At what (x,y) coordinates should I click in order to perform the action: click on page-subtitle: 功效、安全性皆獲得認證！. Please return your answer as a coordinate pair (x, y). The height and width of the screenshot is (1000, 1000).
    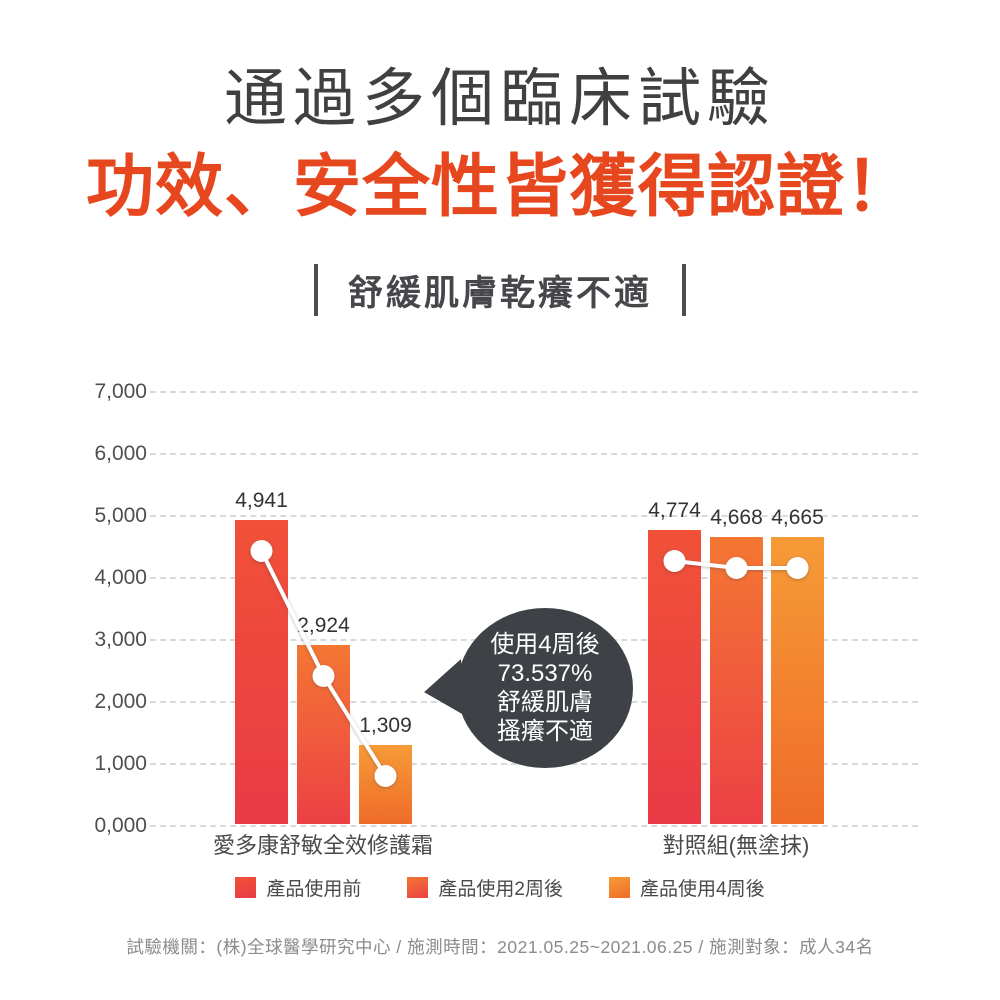
    Looking at the image, I should click on (499, 187).